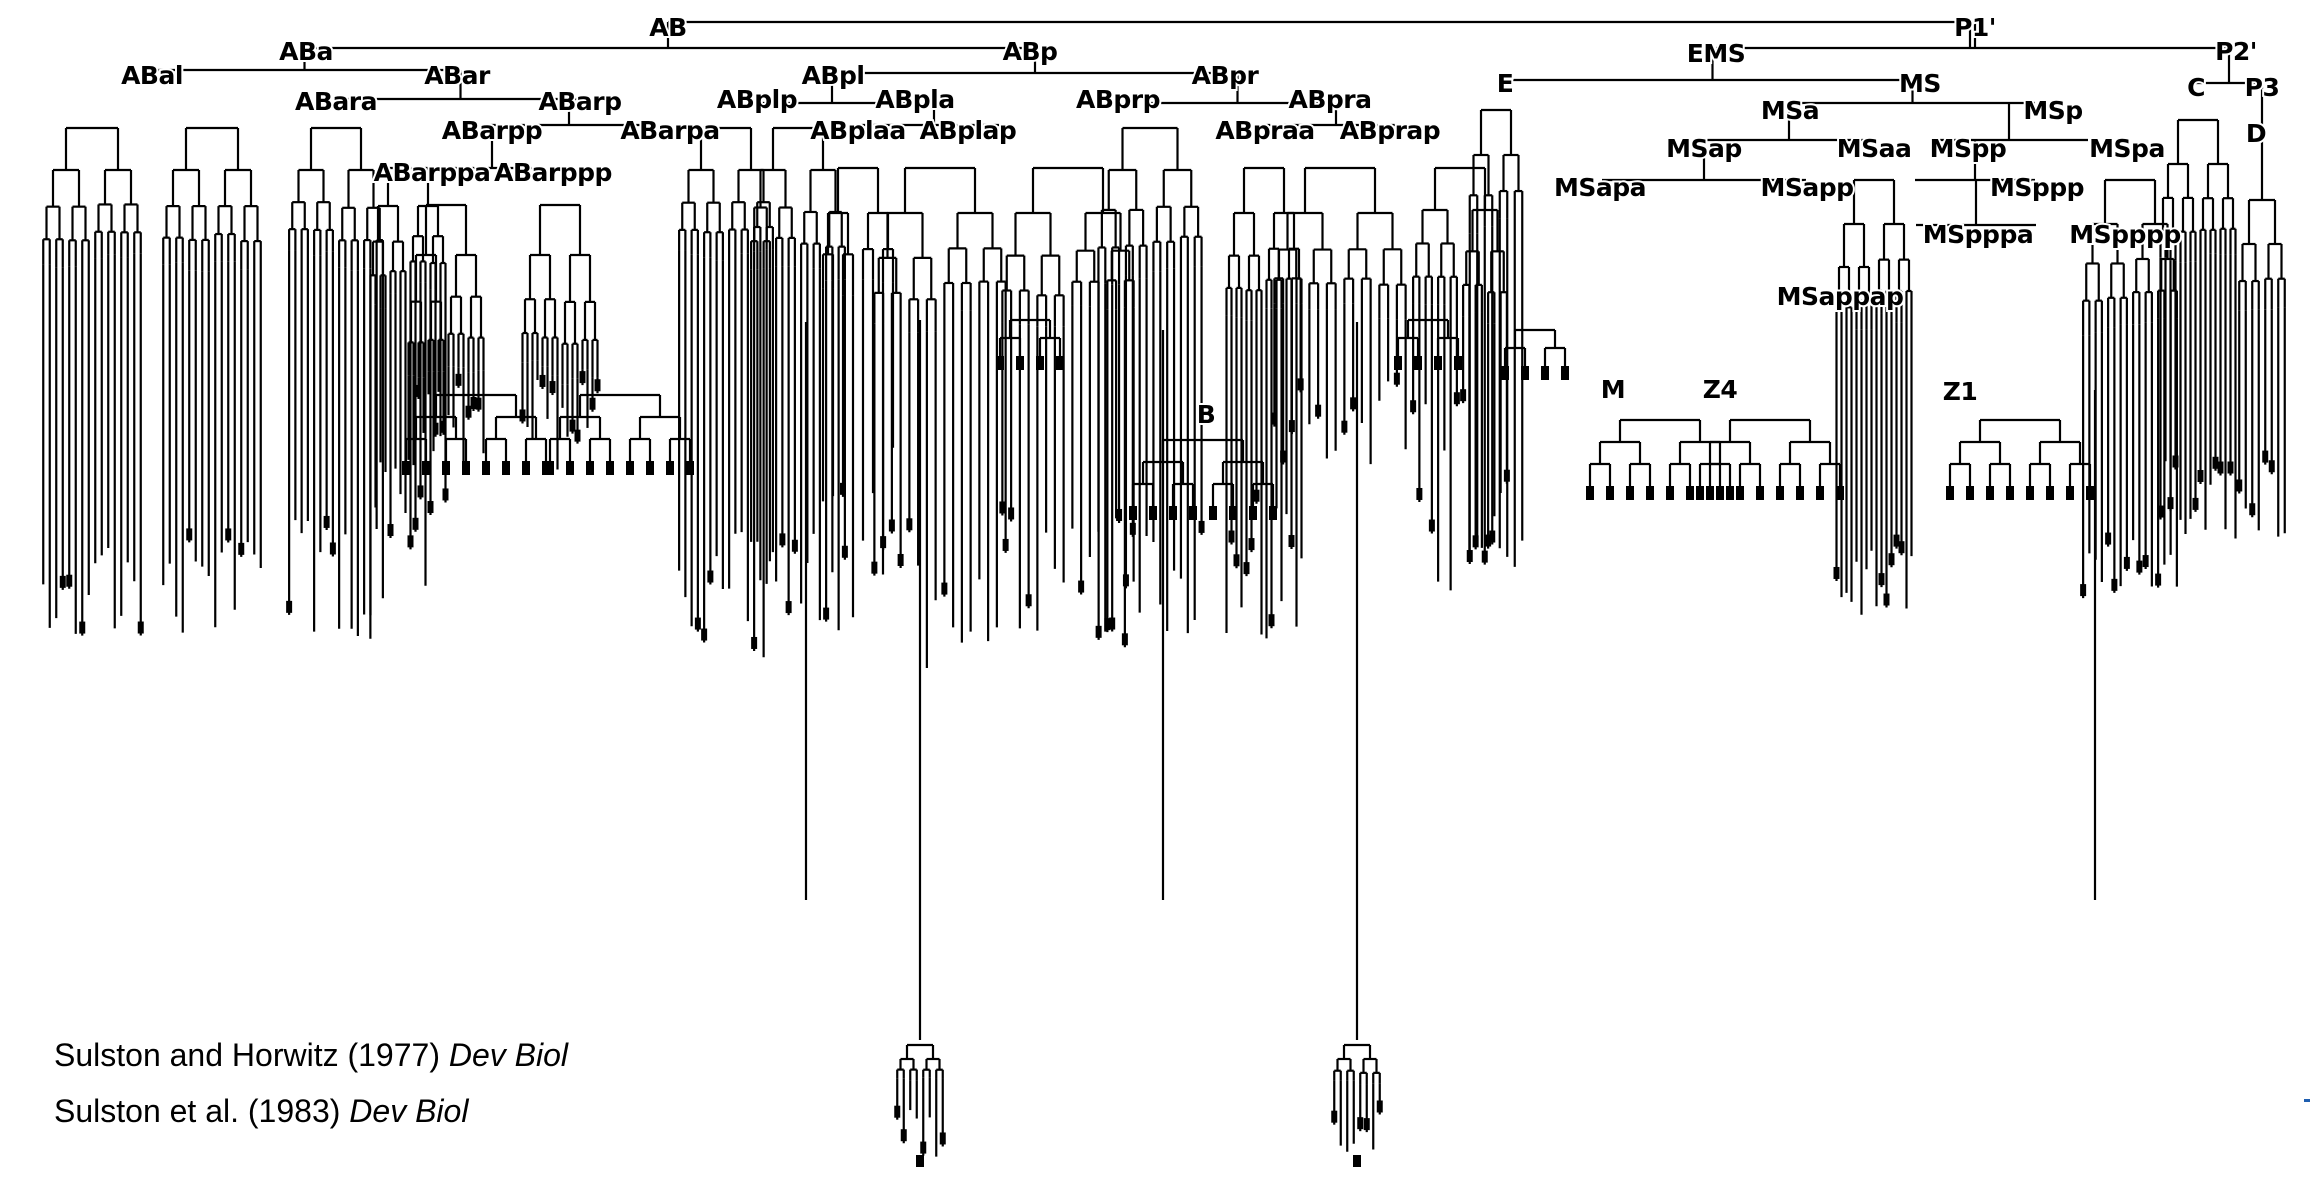 Image resolution: width=2310 pixels, height=1180 pixels. What do you see at coordinates (1704, 148) in the screenshot?
I see `lineage-label-msap: MSap` at bounding box center [1704, 148].